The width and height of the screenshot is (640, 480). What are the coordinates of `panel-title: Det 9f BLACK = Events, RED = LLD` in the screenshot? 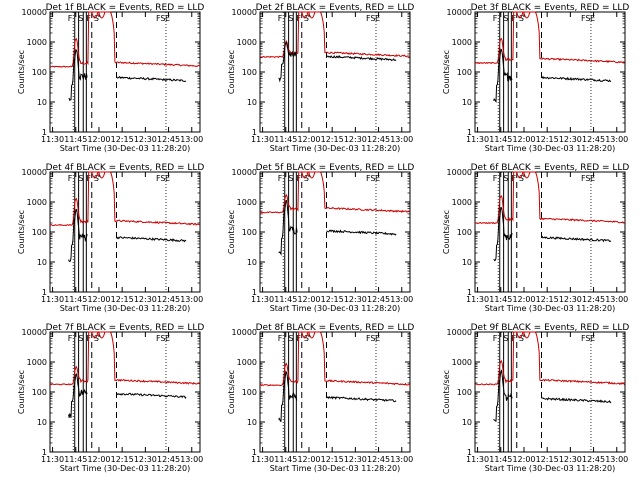 It's located at (550, 328).